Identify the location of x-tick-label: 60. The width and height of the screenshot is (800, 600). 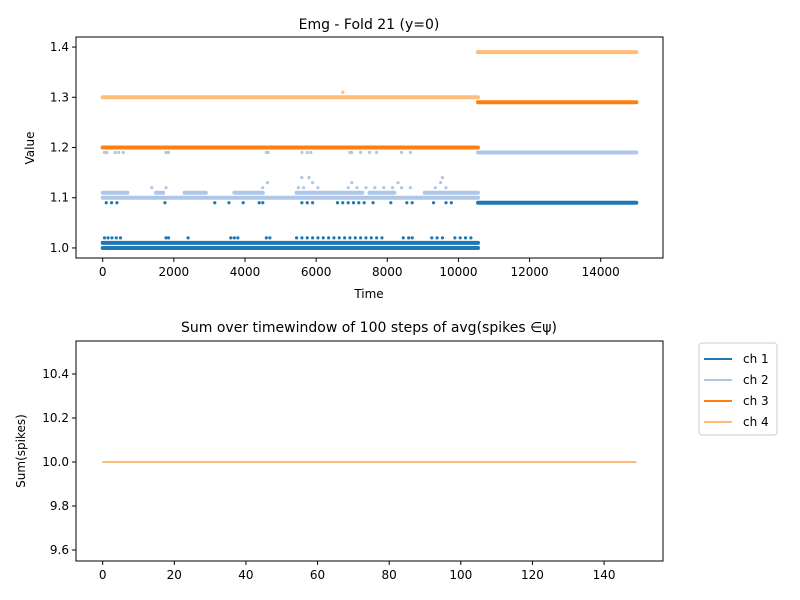
(317, 575).